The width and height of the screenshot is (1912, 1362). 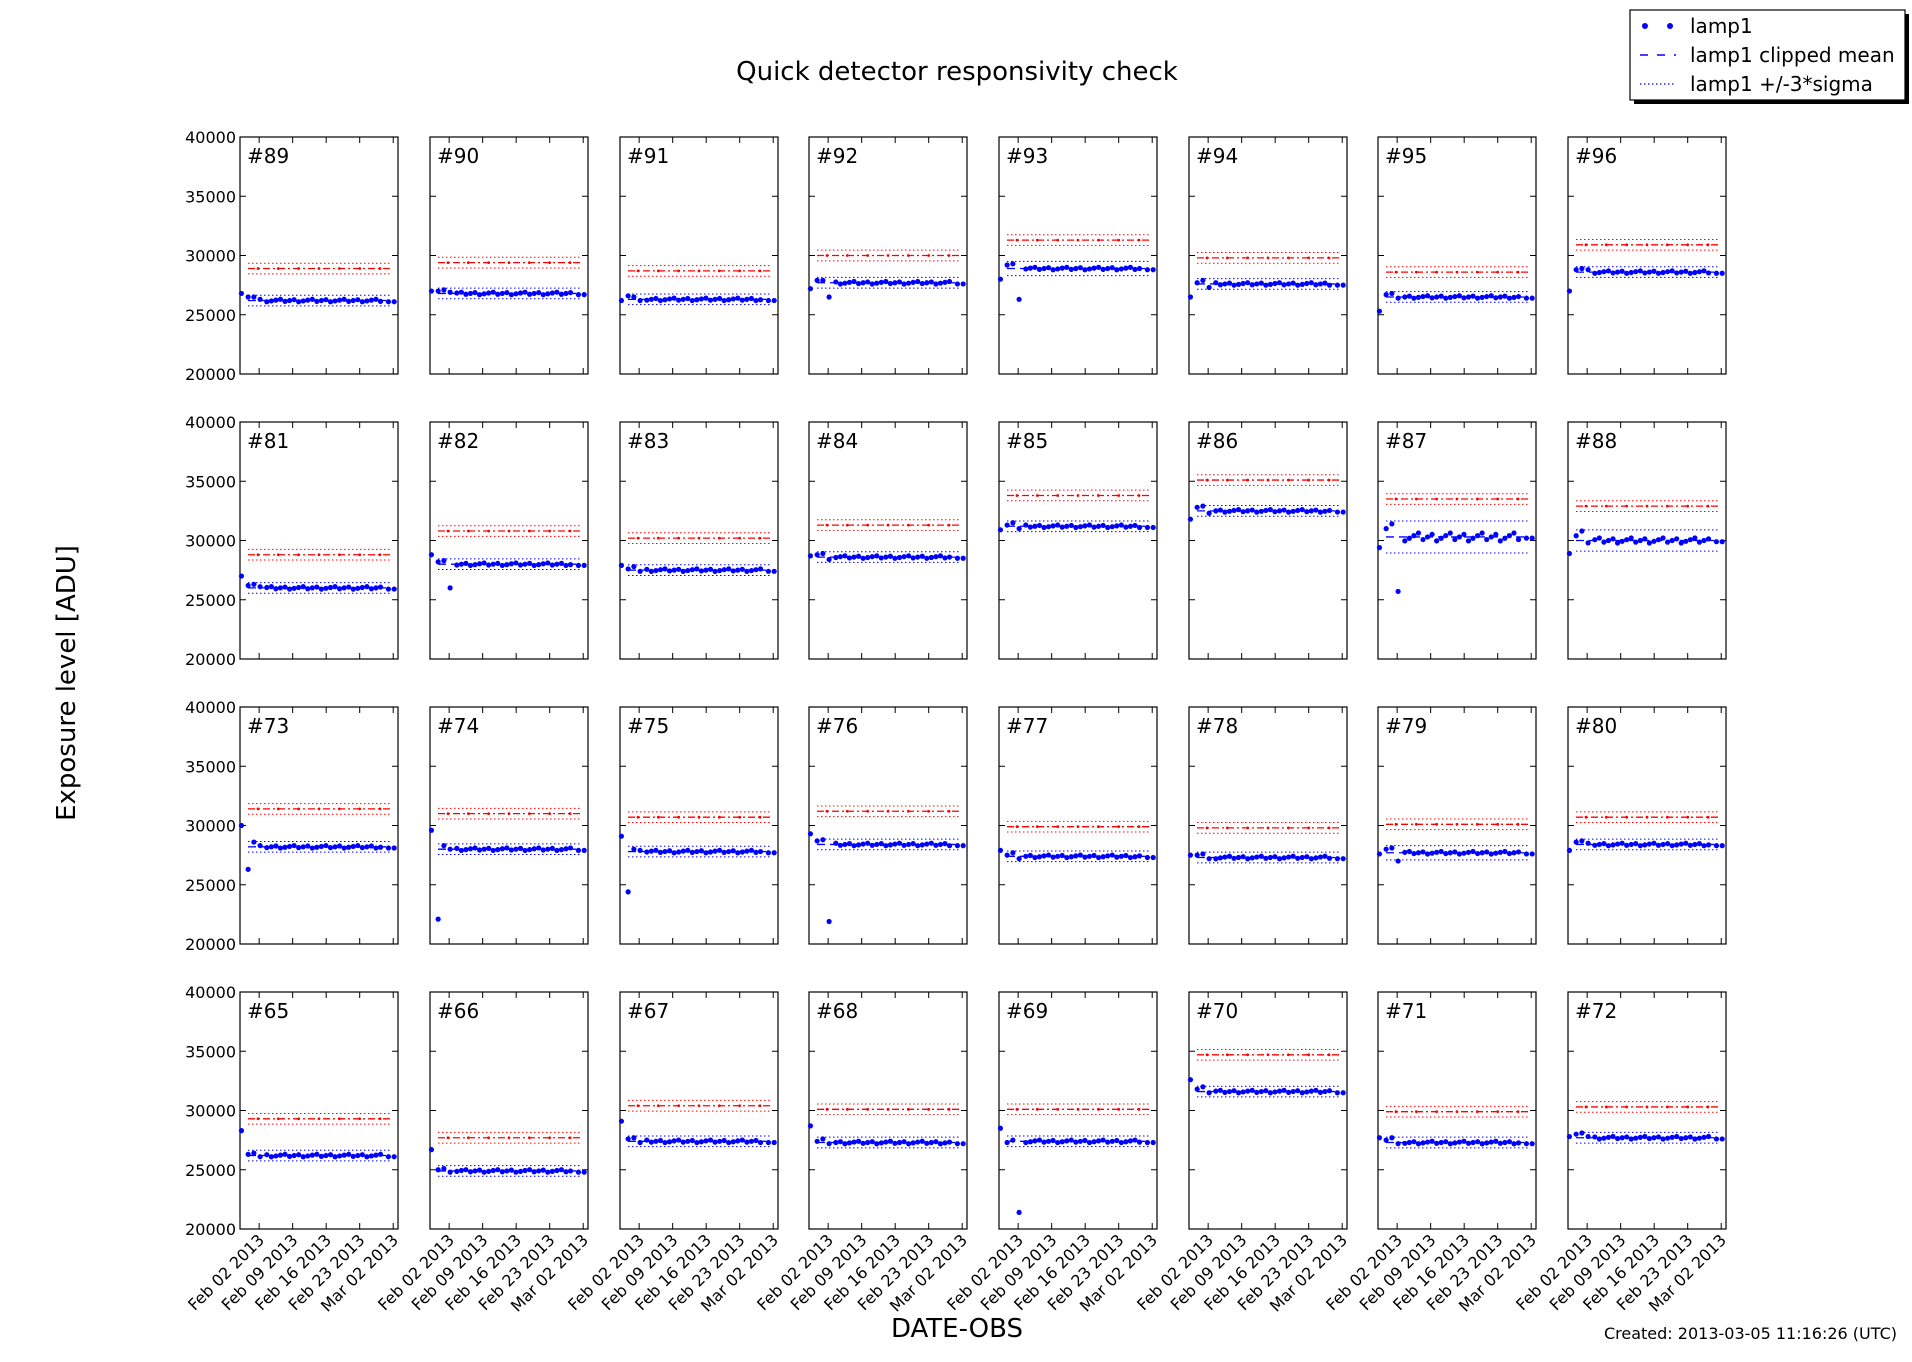 What do you see at coordinates (1792, 55) in the screenshot?
I see `legend-label: lamp1 clipped mean` at bounding box center [1792, 55].